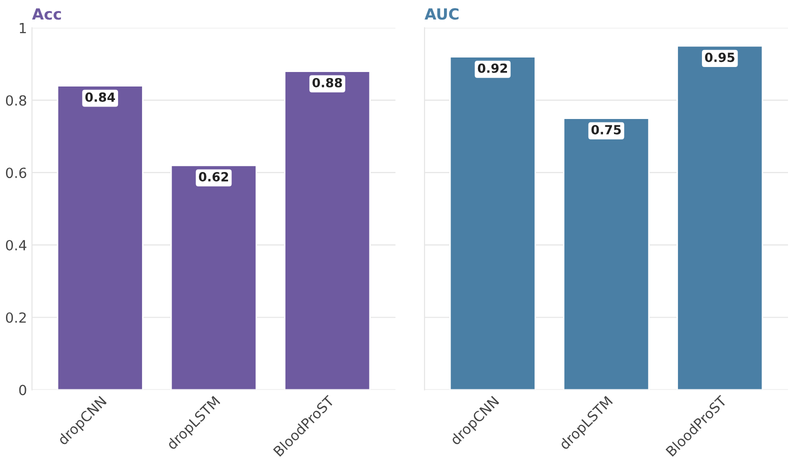 The image size is (800, 464). What do you see at coordinates (16, 317) in the screenshot?
I see `y-tick-label: 0.2` at bounding box center [16, 317].